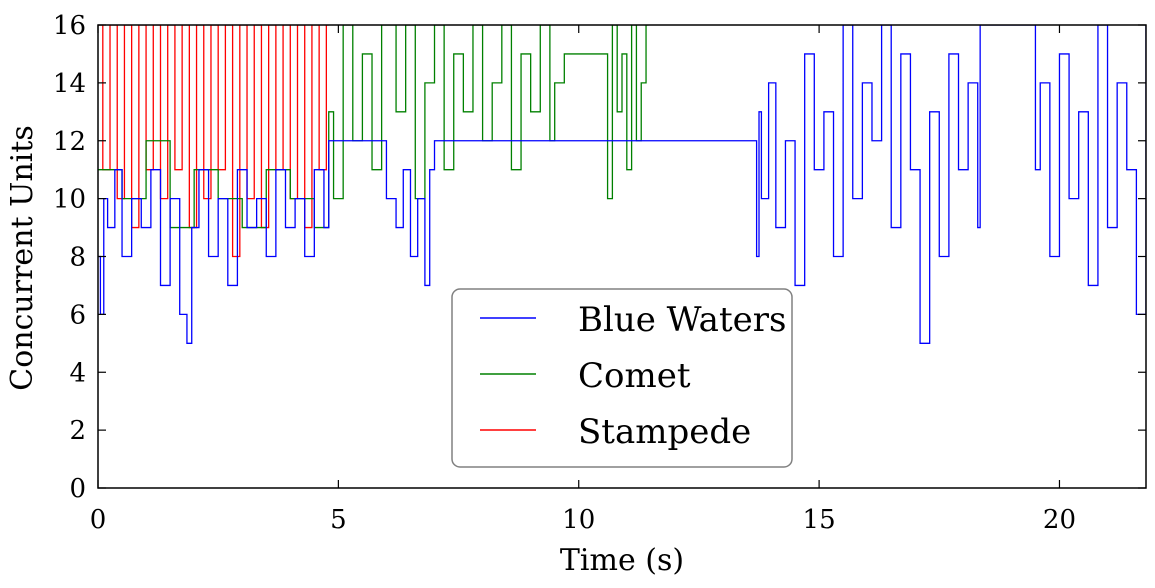 The height and width of the screenshot is (588, 1155). Describe the element at coordinates (77, 373) in the screenshot. I see `y-tick-label: 4` at that location.